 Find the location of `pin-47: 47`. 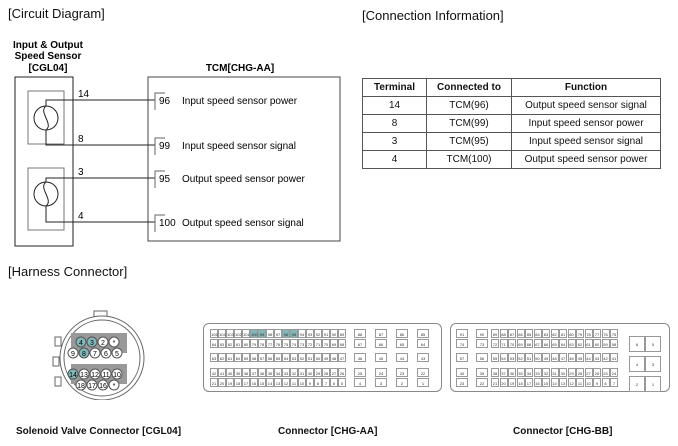

pin-47: 47 is located at coordinates (563, 357).